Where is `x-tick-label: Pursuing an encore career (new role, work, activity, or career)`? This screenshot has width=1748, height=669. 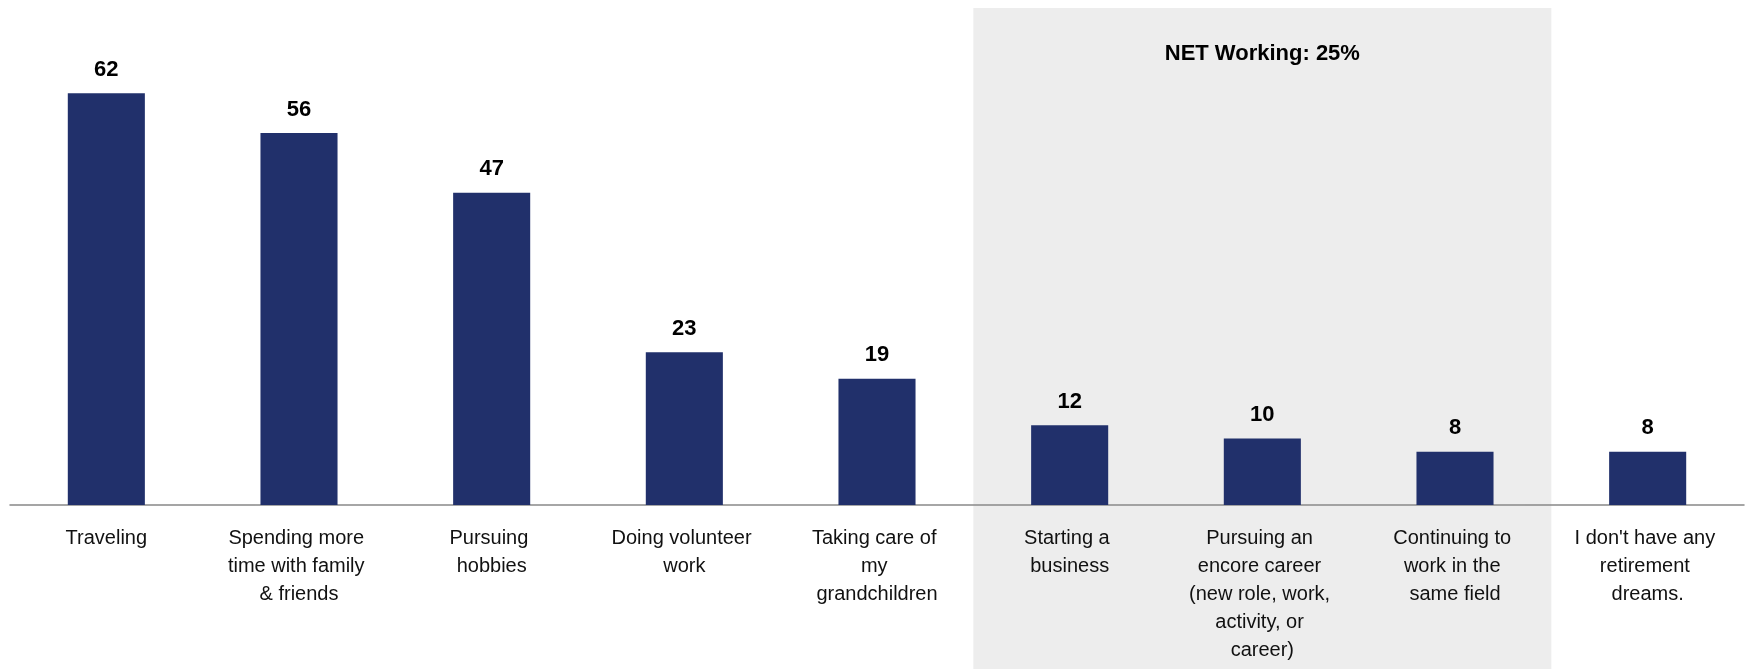
x-tick-label: Pursuing an encore career (new role, work, activity, or career) is located at coordinates (1262, 593).